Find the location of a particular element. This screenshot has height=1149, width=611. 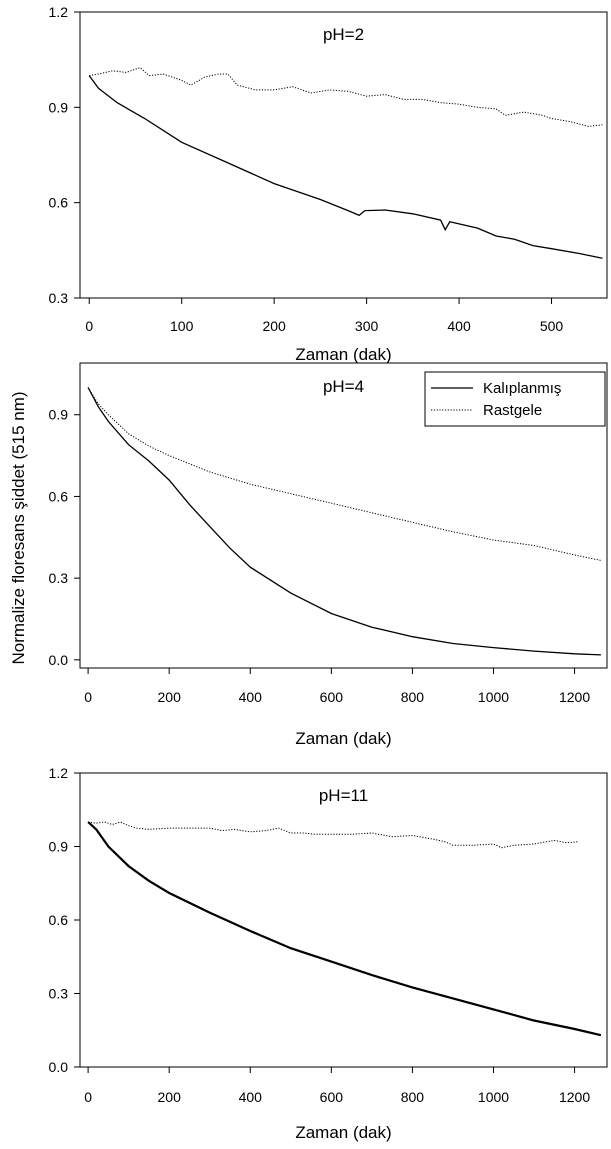

x-tick-label: 500 is located at coordinates (552, 326).